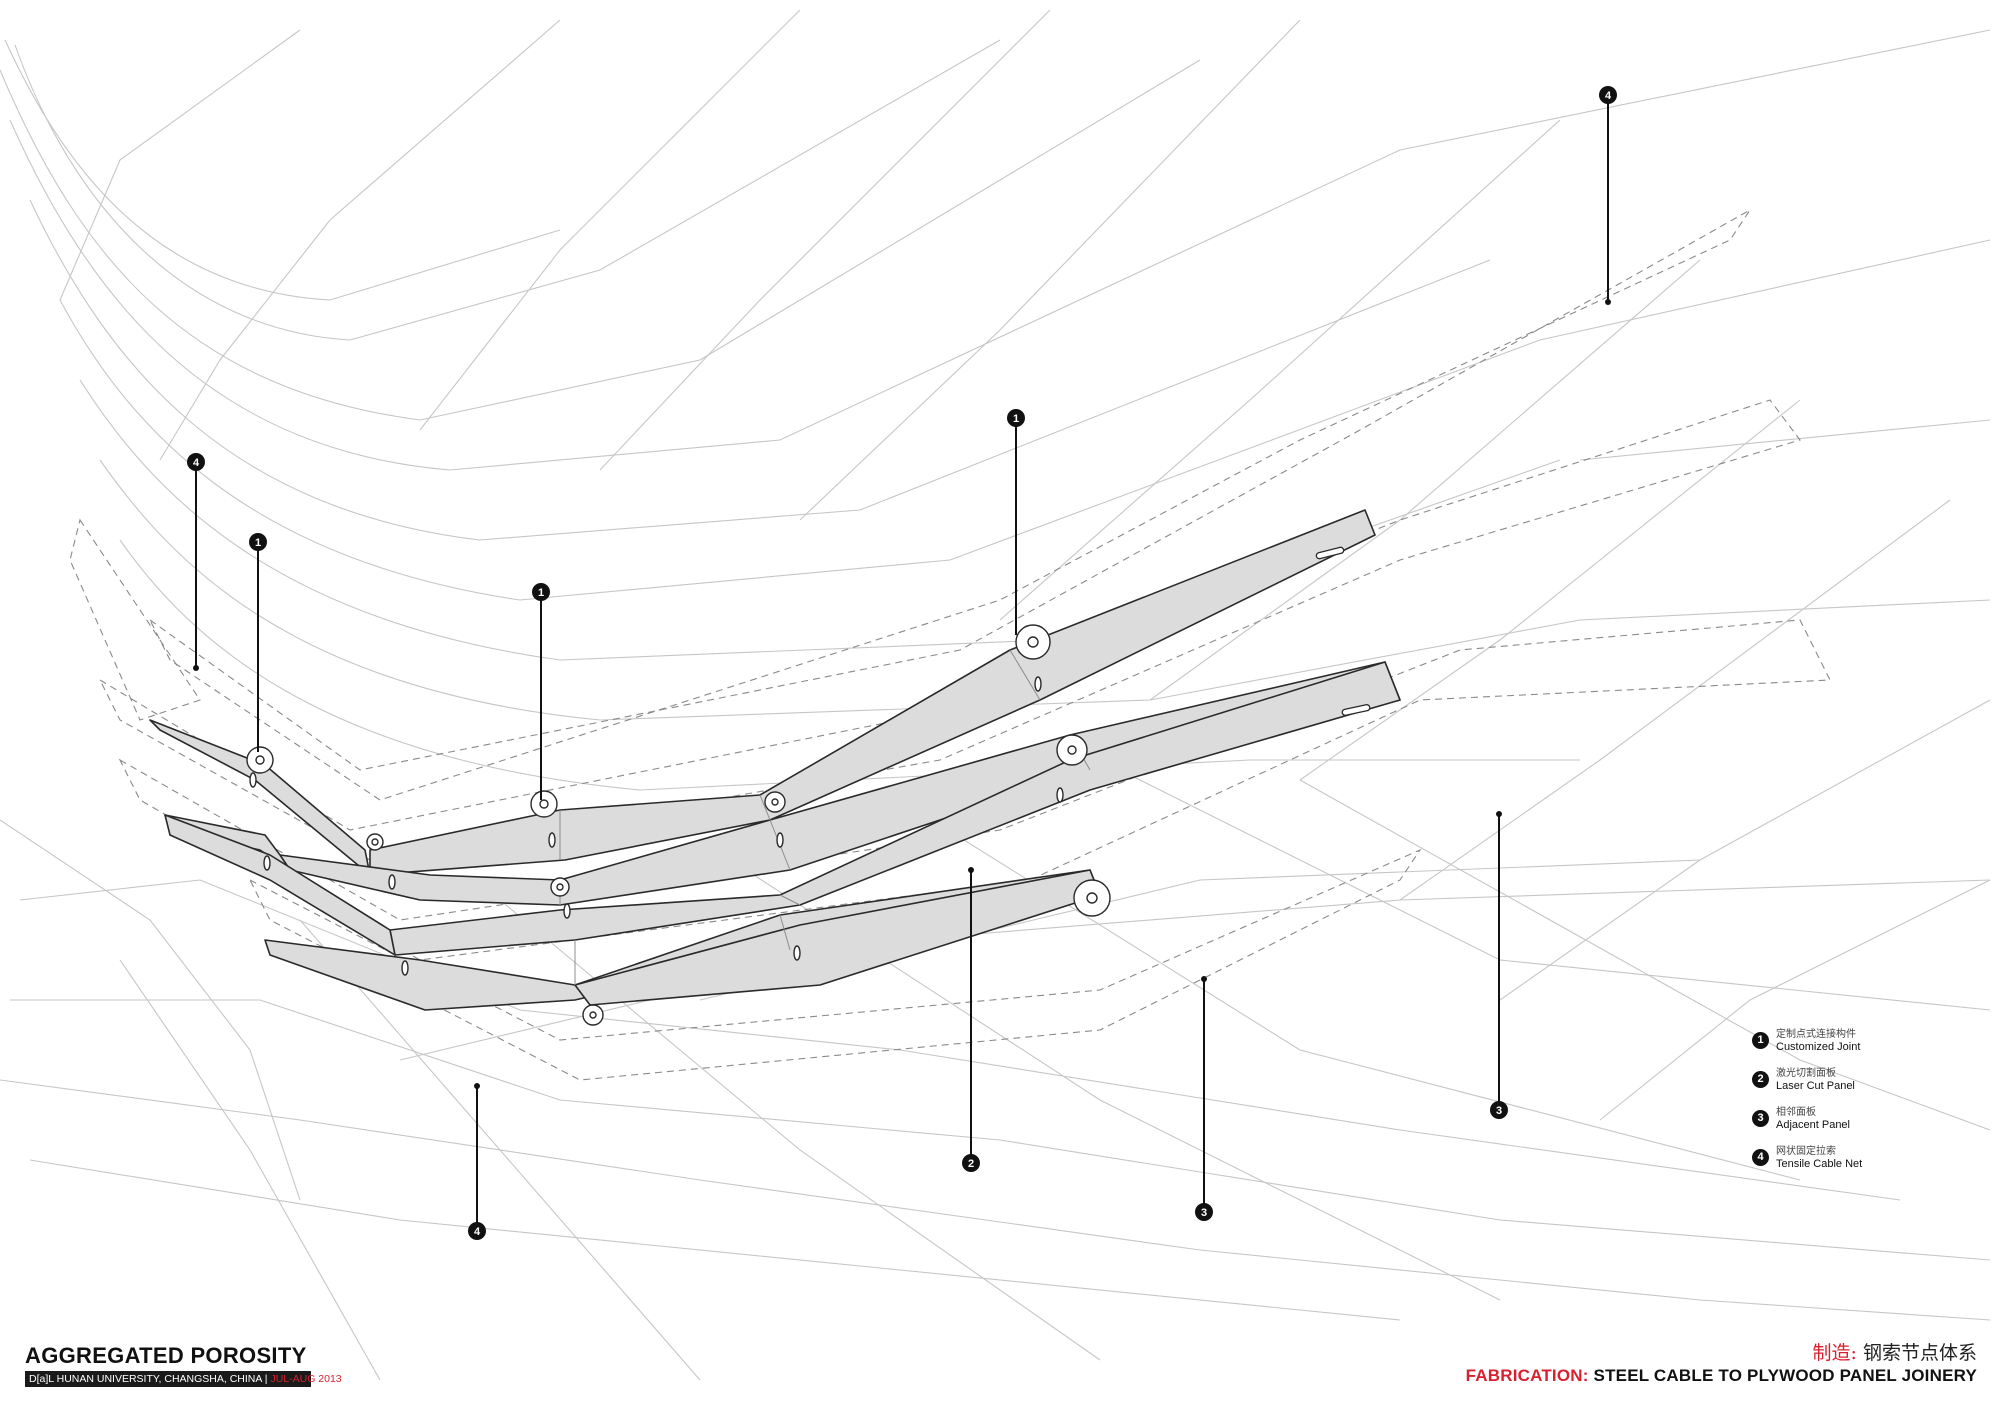 This screenshot has width=2000, height=1414. Describe the element at coordinates (1527, 1375) in the screenshot. I see `sheet-title-en-accent: FABRICATION:` at that location.